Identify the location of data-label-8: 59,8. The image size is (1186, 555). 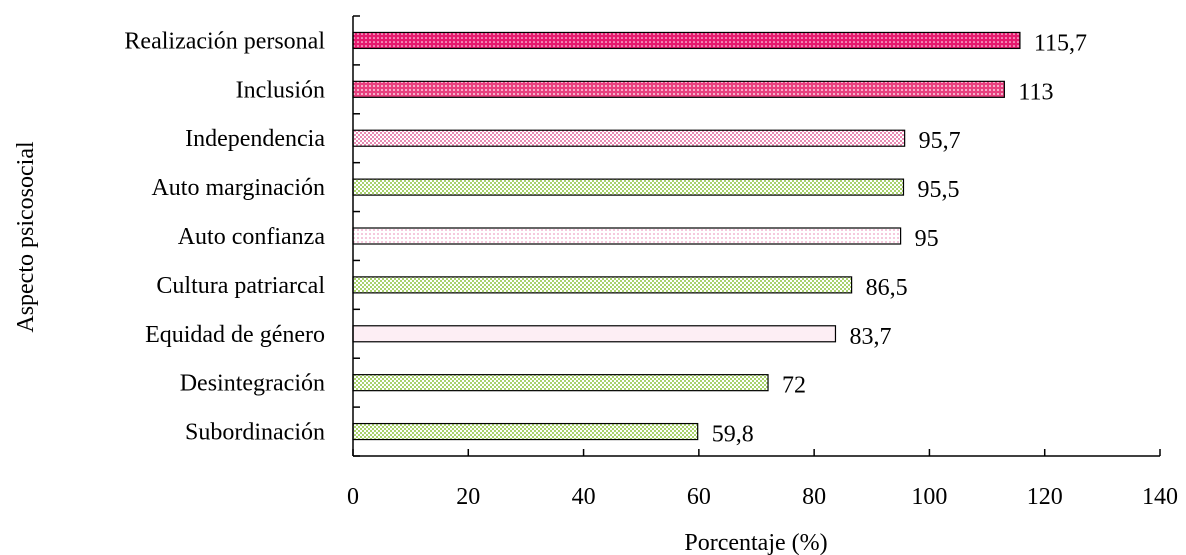
(733, 435).